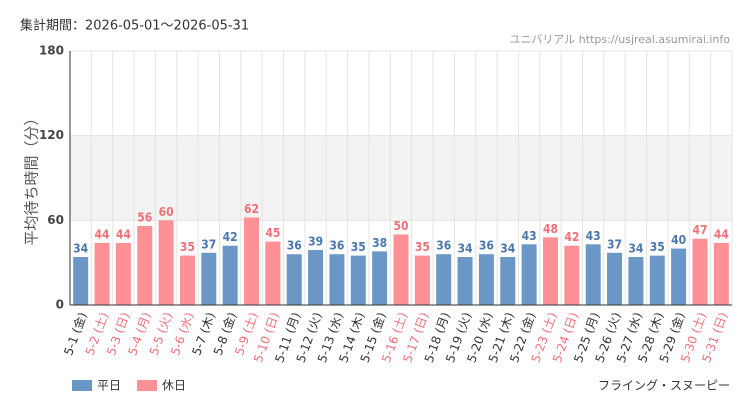 This screenshot has width=750, height=410. I want to click on source: ユニバリアル https://usjreal.asumirai.info, so click(619, 39).